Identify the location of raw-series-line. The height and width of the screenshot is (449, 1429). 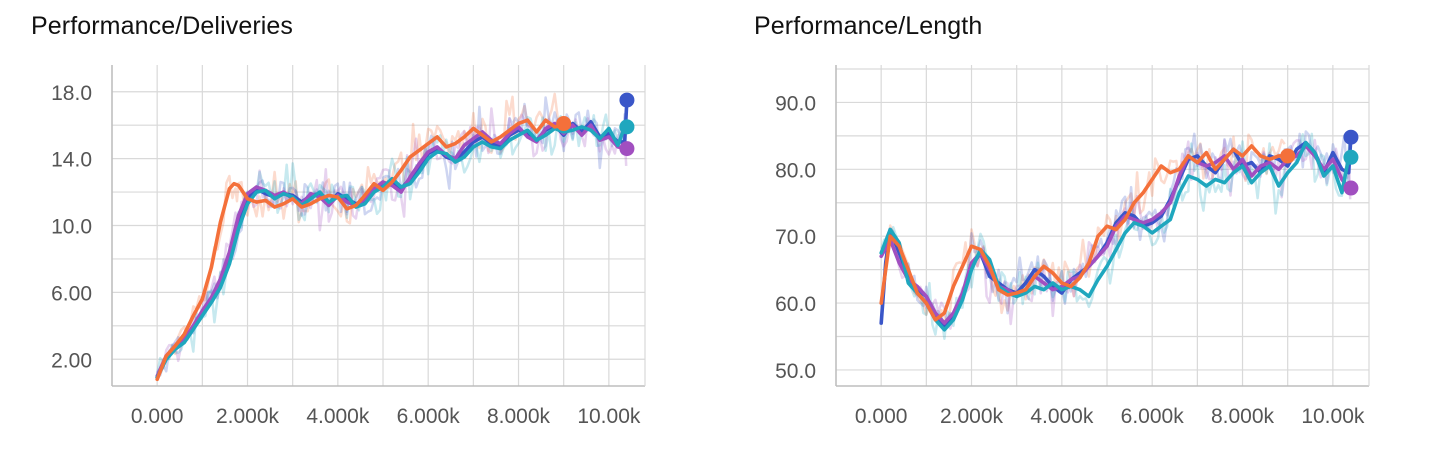
(1082, 230).